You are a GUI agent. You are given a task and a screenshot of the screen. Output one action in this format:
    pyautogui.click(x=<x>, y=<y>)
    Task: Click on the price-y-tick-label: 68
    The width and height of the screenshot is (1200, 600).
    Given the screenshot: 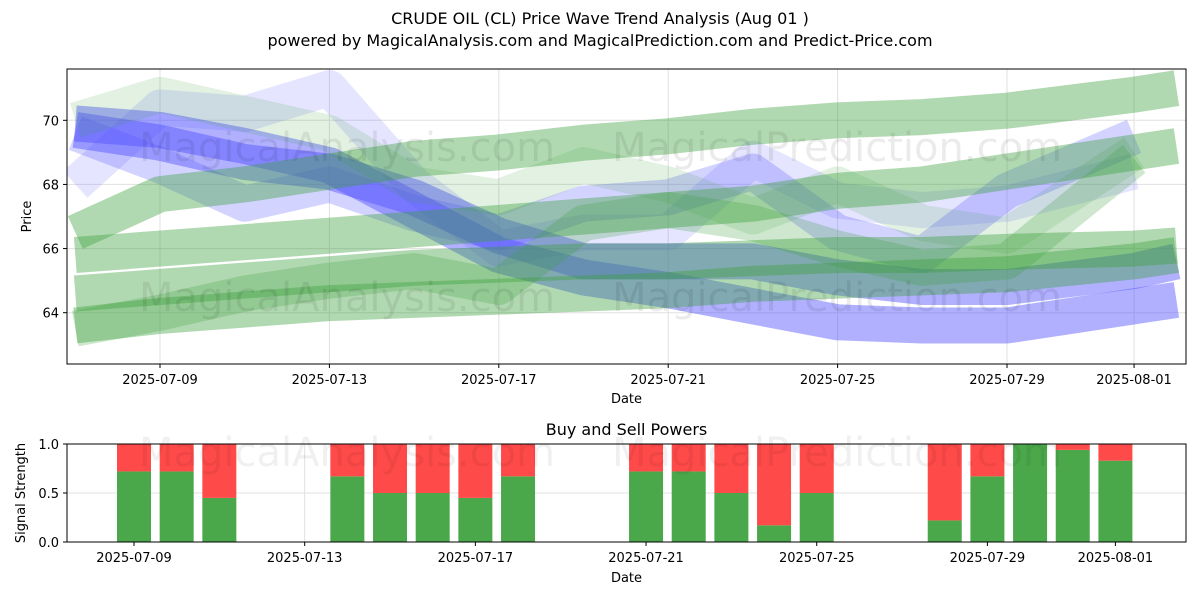 What is the action you would take?
    pyautogui.click(x=50, y=185)
    